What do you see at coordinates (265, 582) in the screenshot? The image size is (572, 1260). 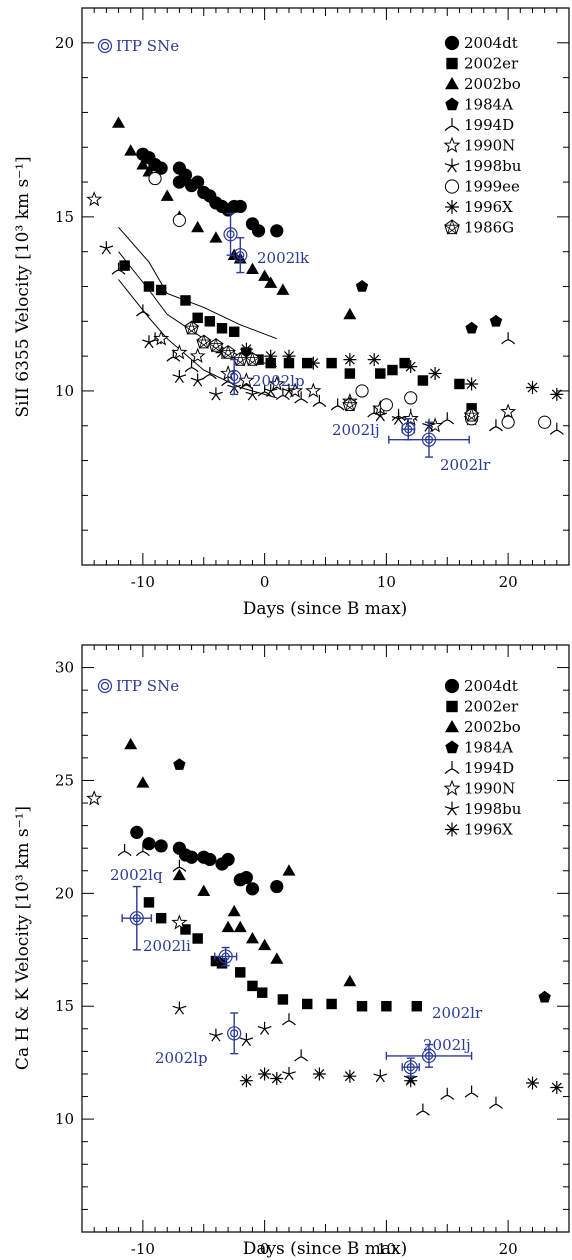 I see `x-tick-label: 0` at bounding box center [265, 582].